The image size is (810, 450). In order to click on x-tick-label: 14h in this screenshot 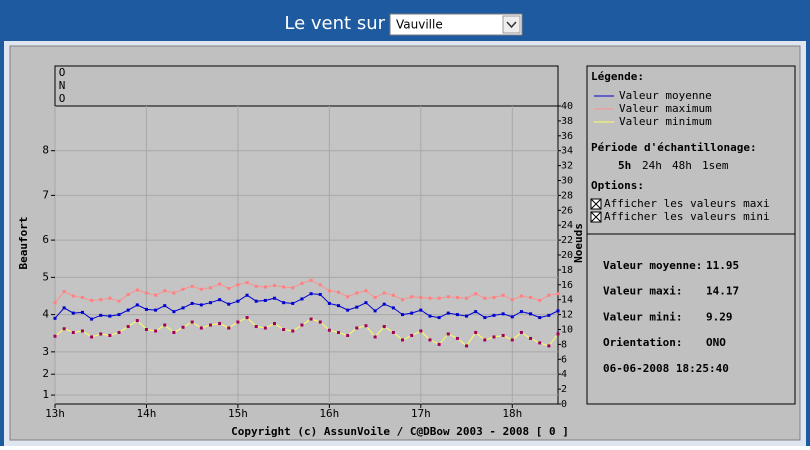, I will do `click(147, 413)`.